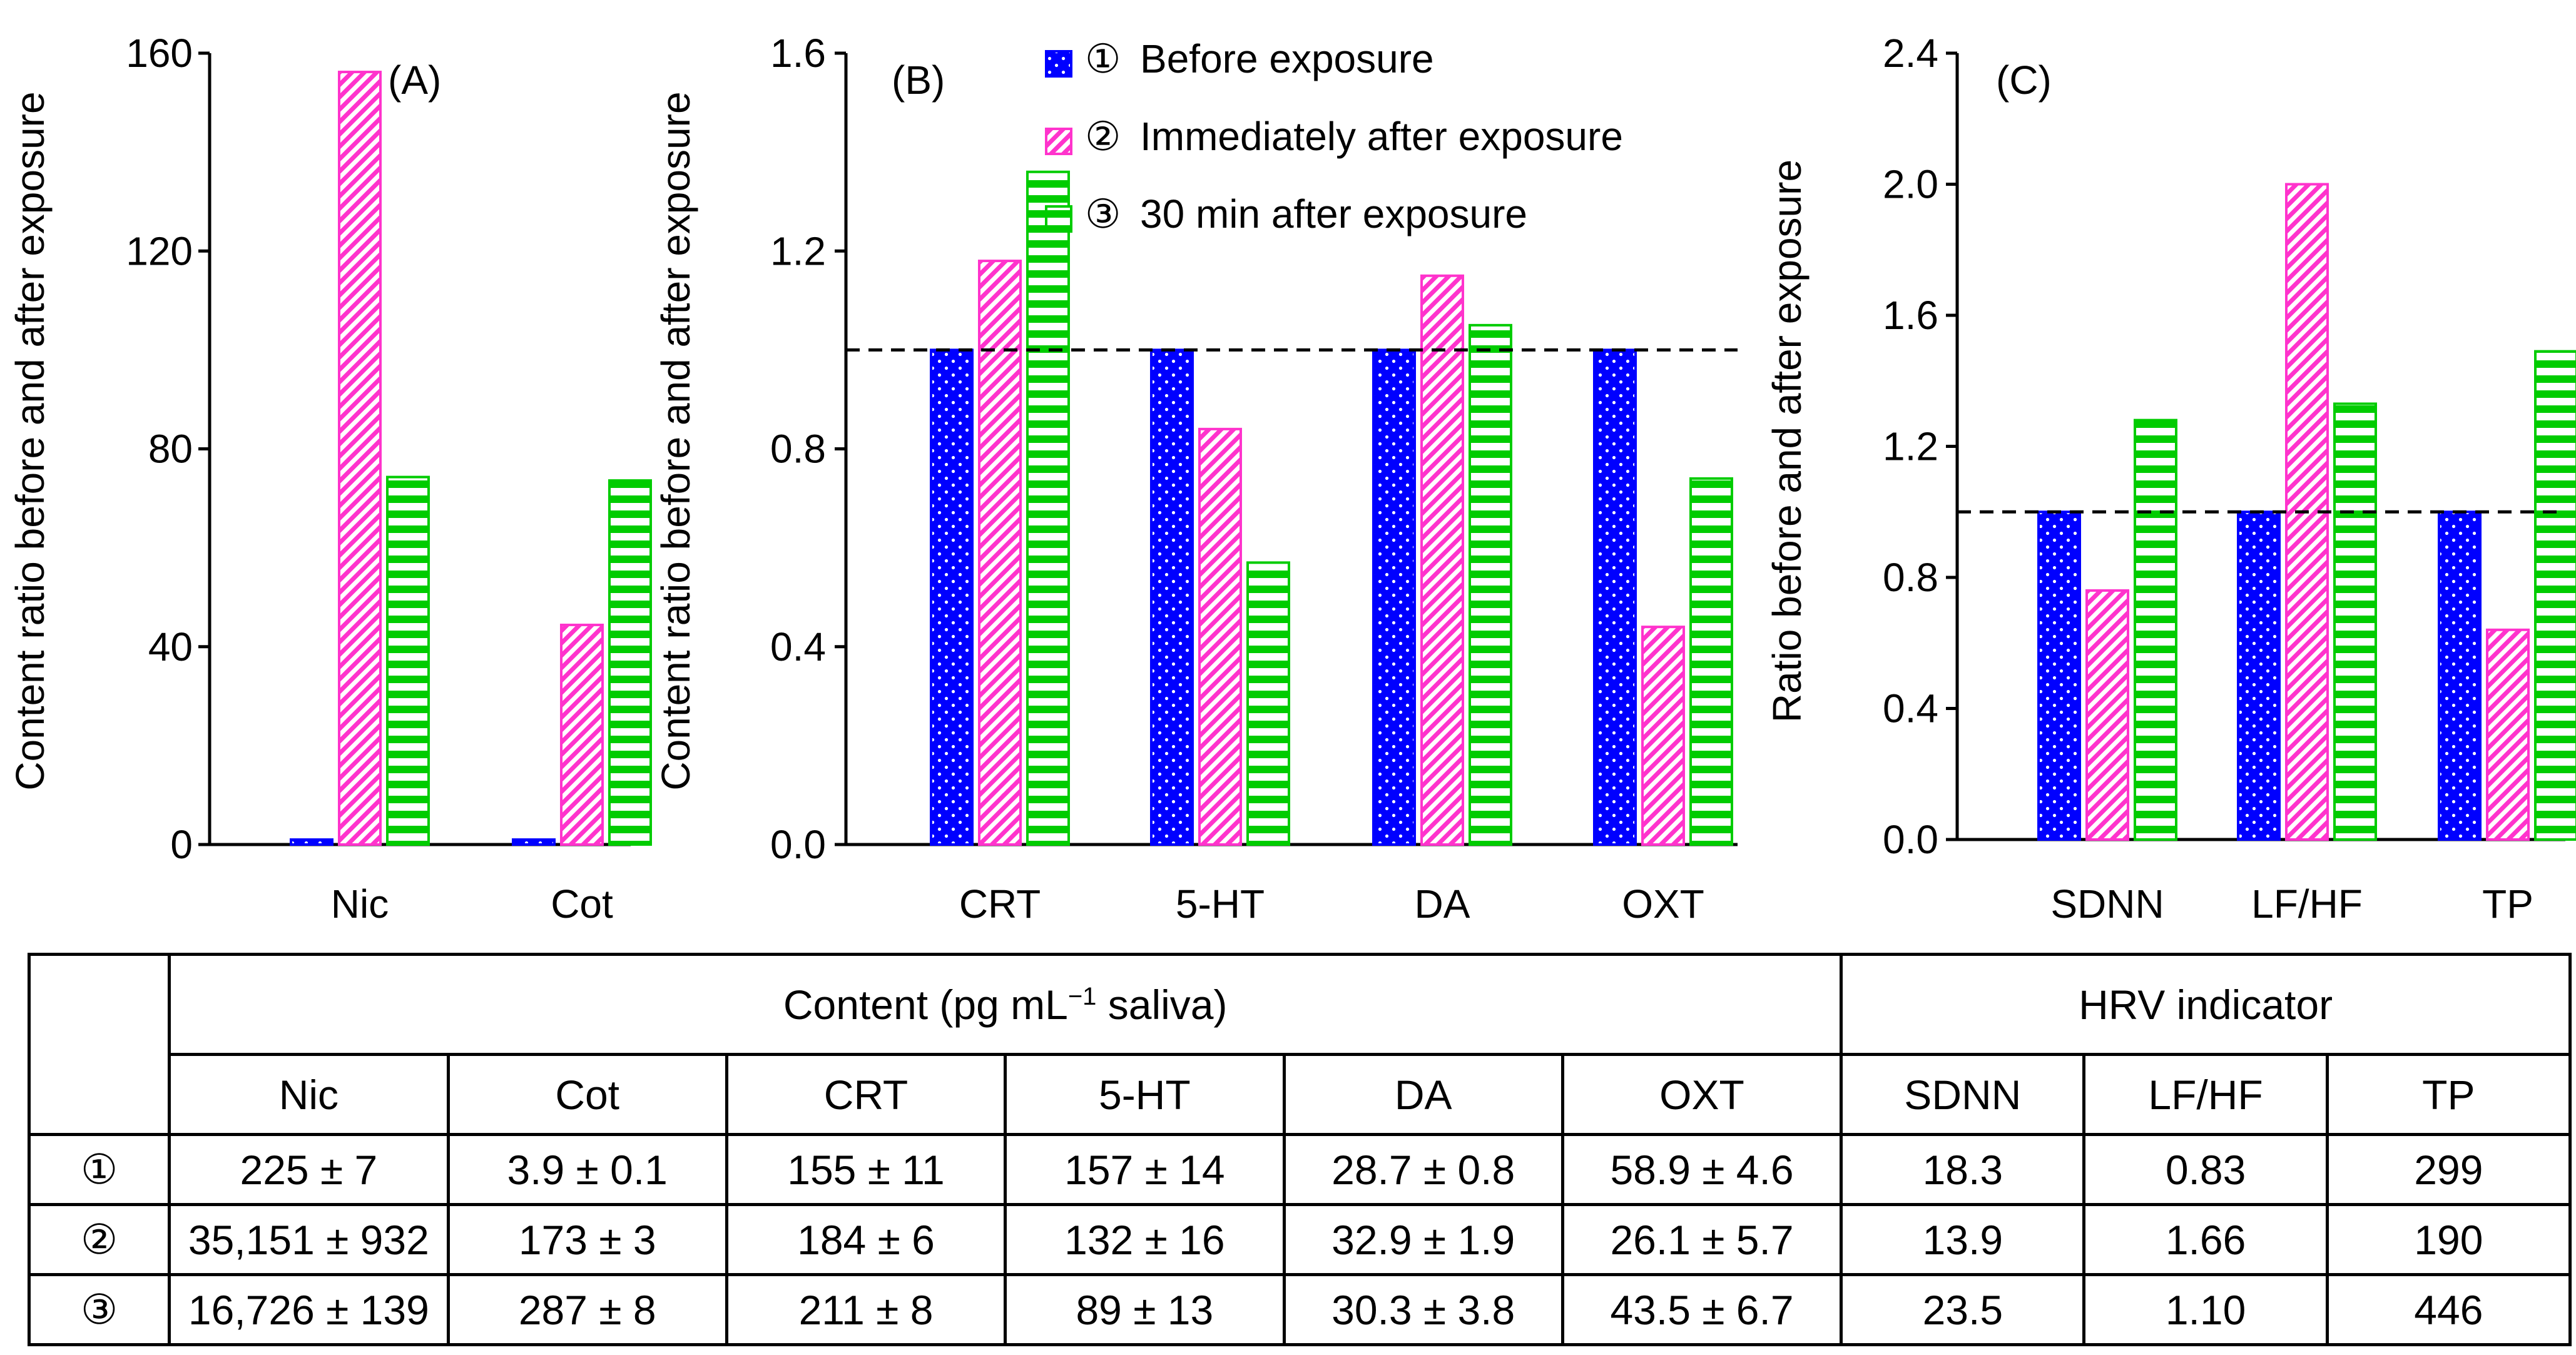  What do you see at coordinates (1963, 1240) in the screenshot?
I see `table-cell: 13.9` at bounding box center [1963, 1240].